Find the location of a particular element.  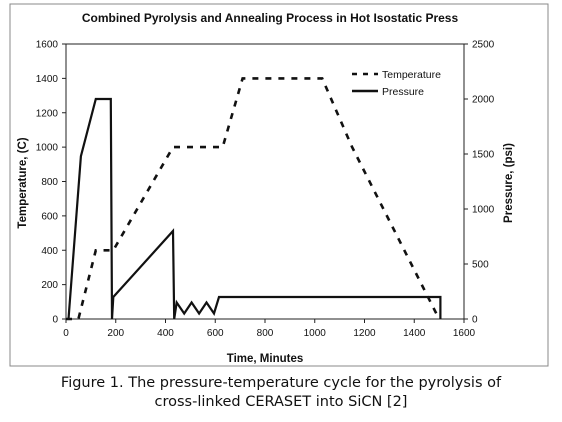

y2-tick-label: 2000 is located at coordinates (483, 100).